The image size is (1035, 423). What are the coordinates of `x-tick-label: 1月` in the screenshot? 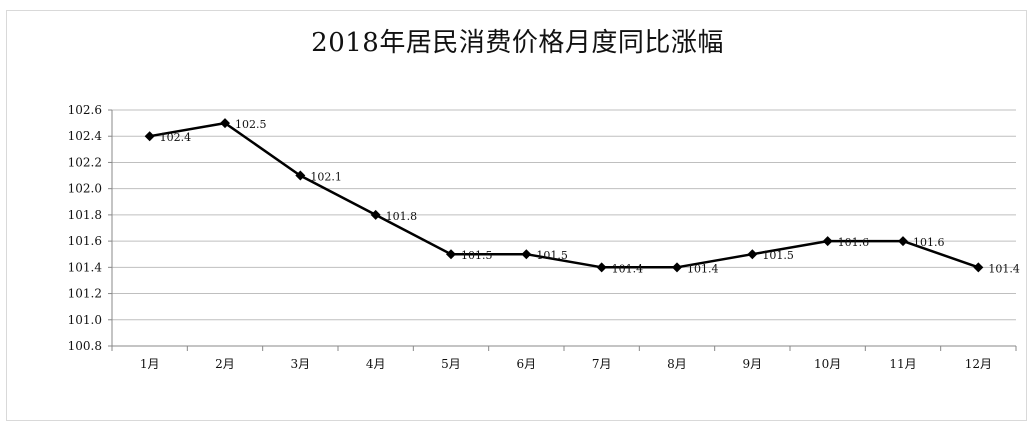 It's located at (150, 364).